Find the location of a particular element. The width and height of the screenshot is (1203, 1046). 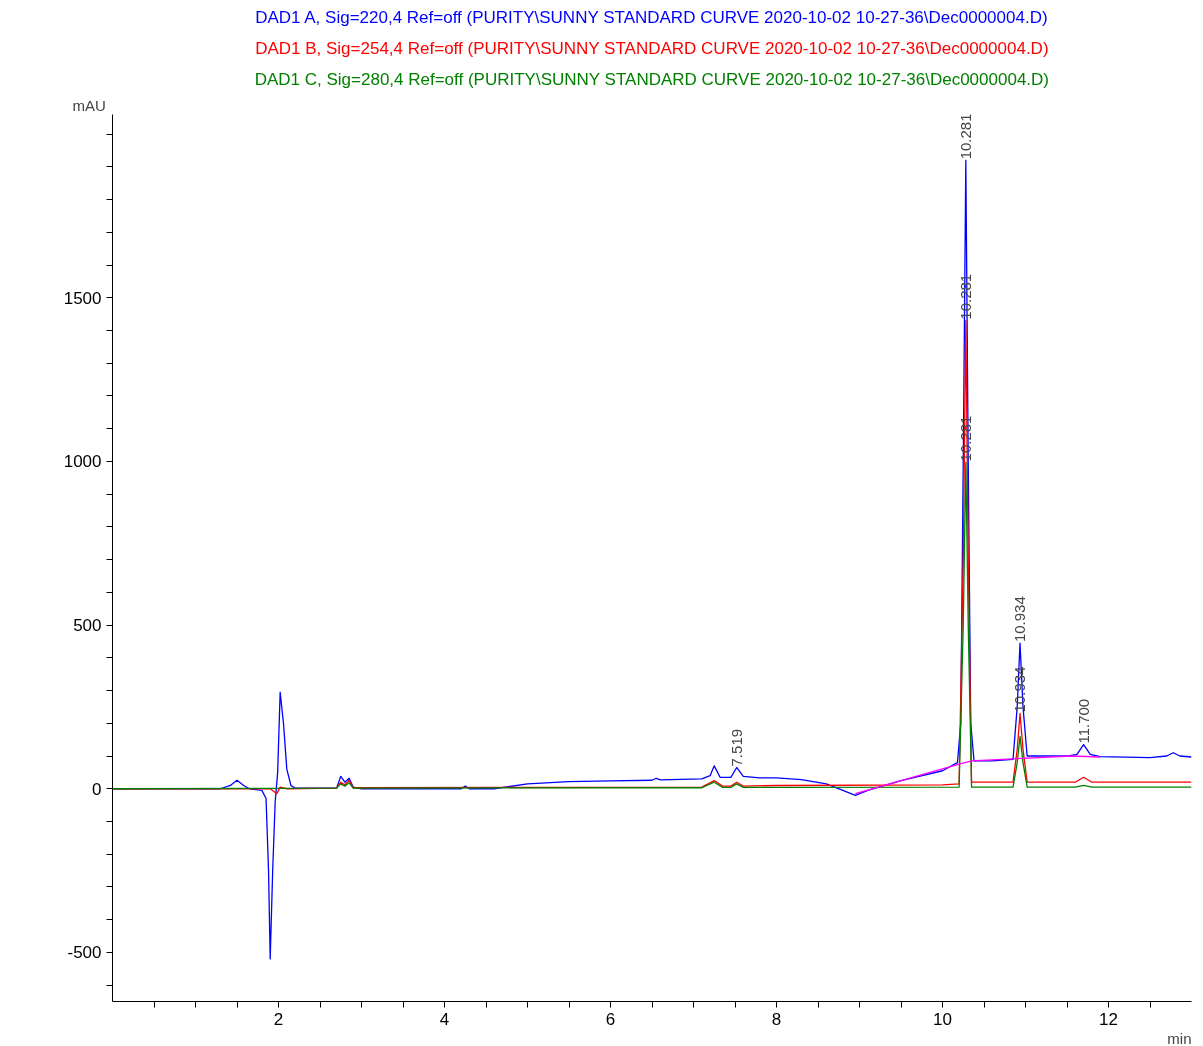

line-series is located at coordinates (977, 775).